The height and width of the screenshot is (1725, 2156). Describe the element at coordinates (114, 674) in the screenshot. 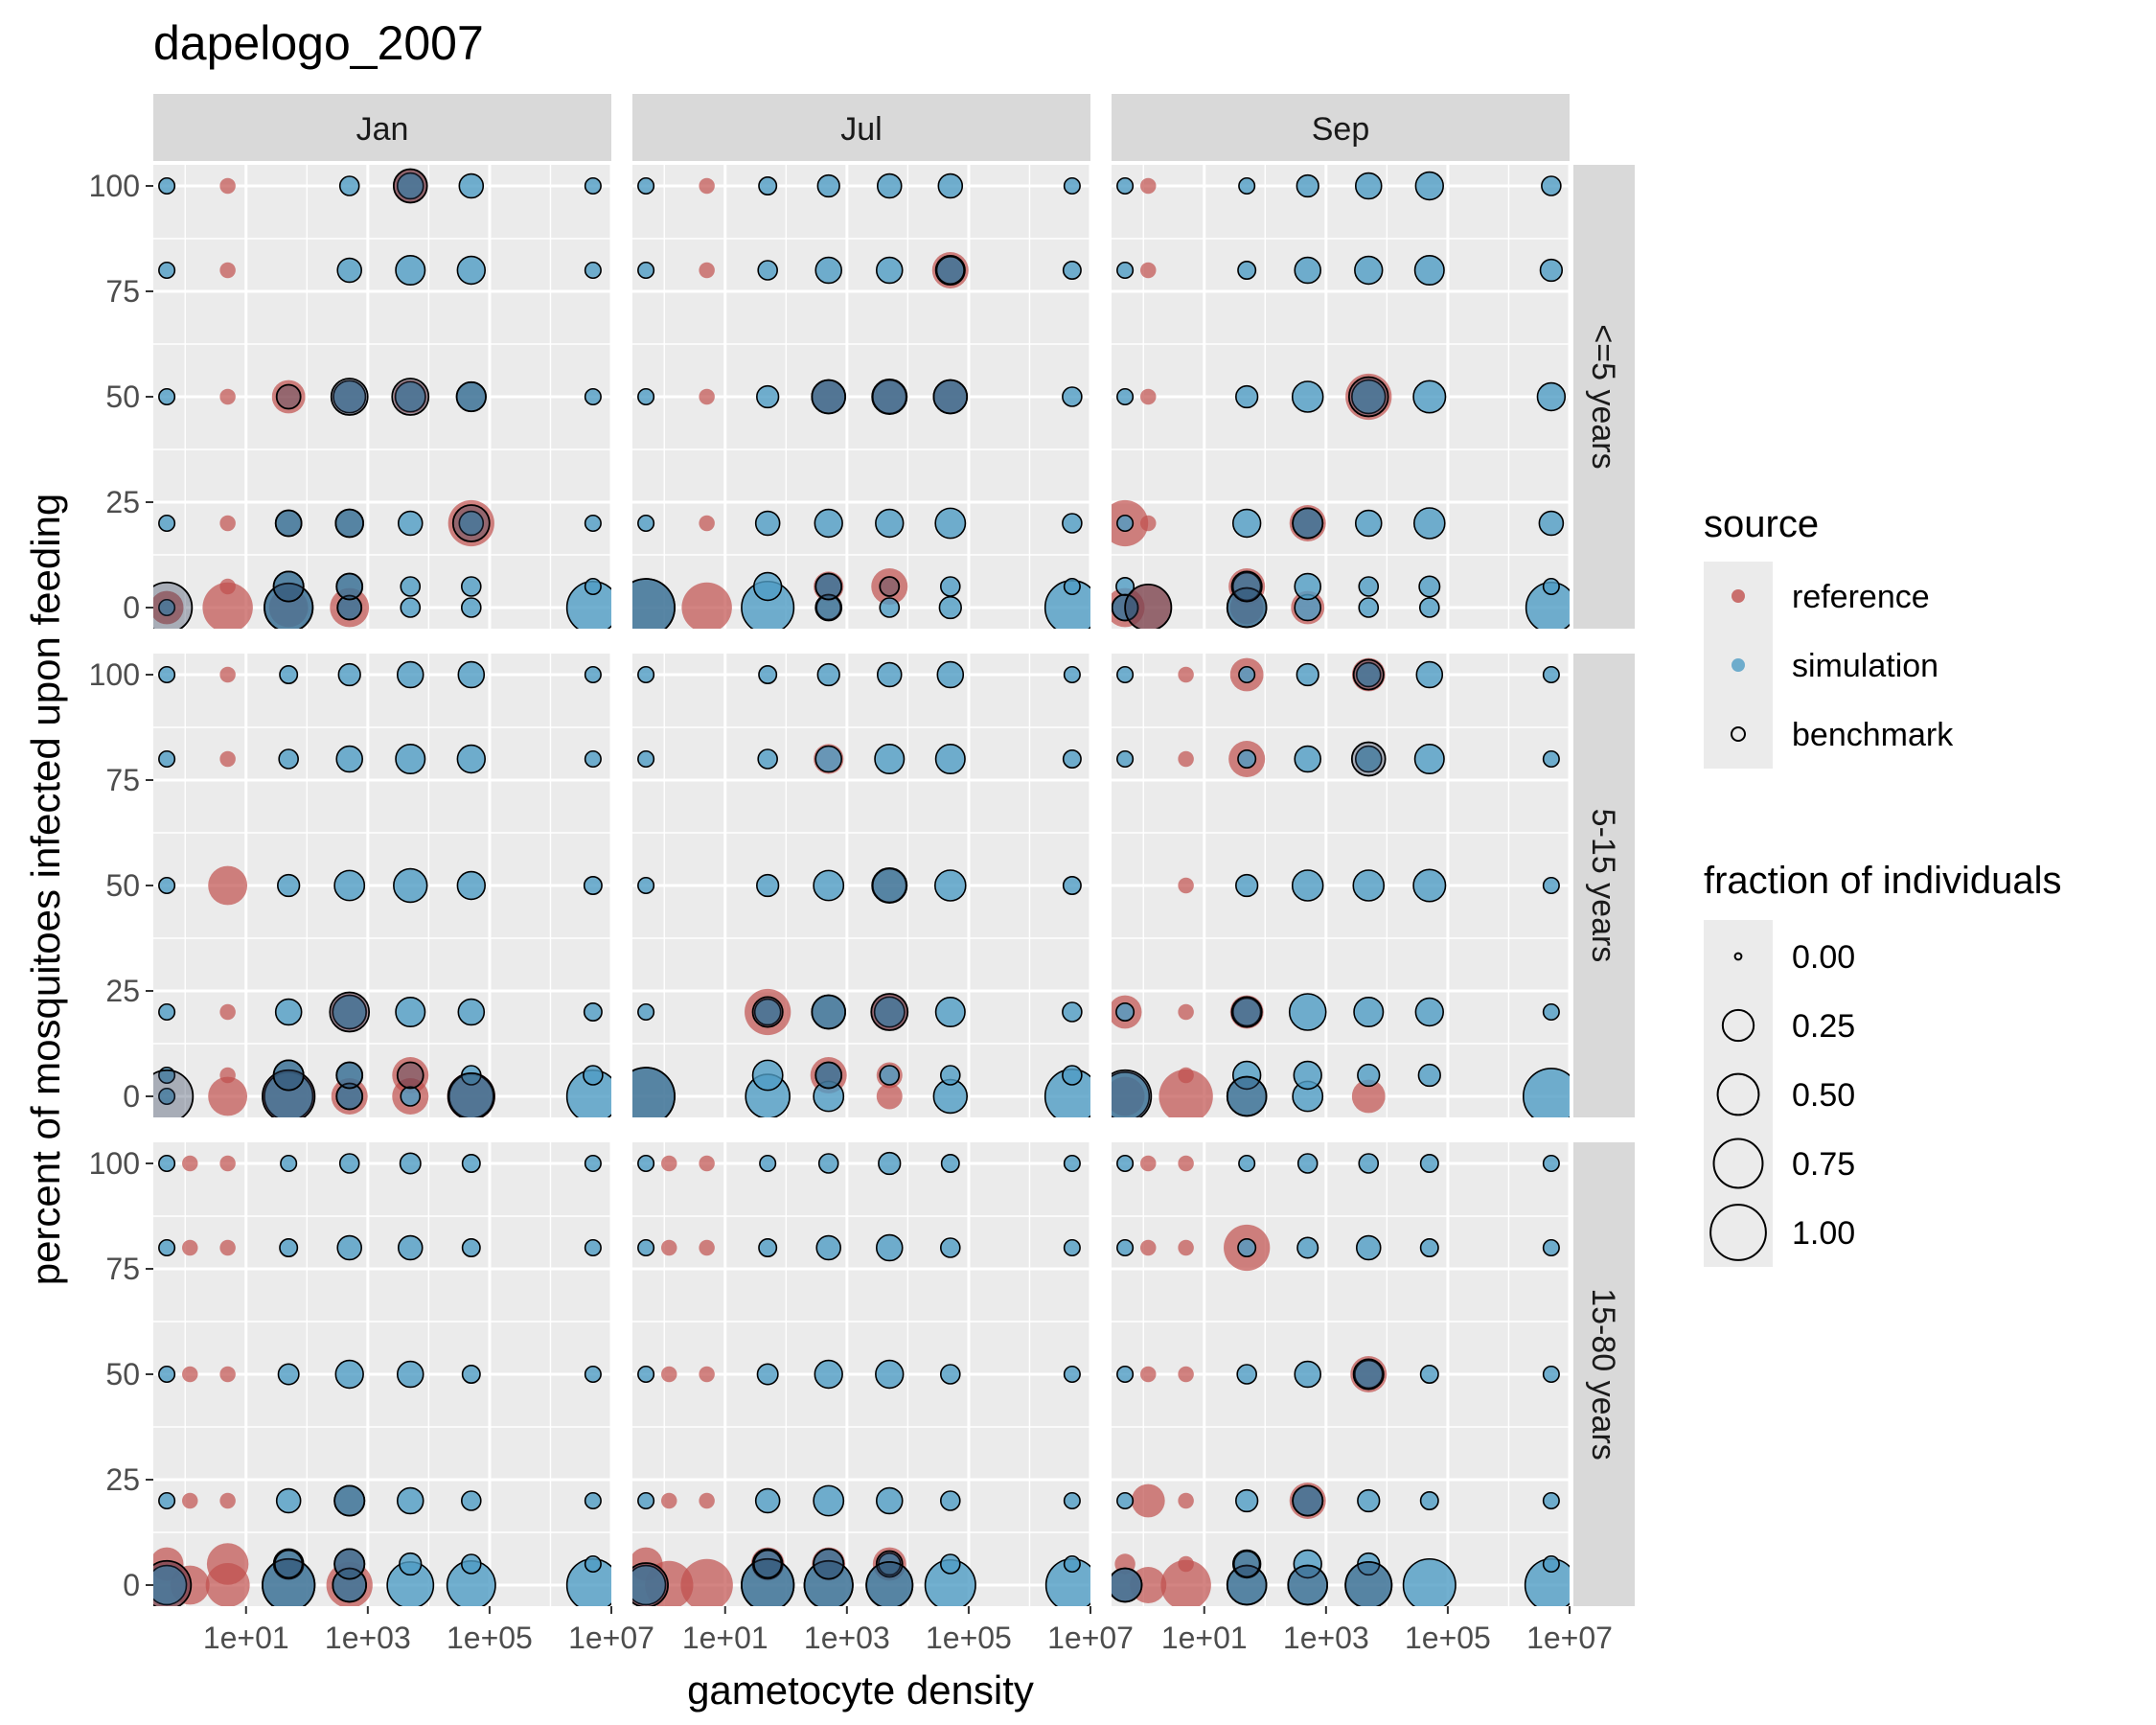

I see `y-tick-label: 100` at that location.